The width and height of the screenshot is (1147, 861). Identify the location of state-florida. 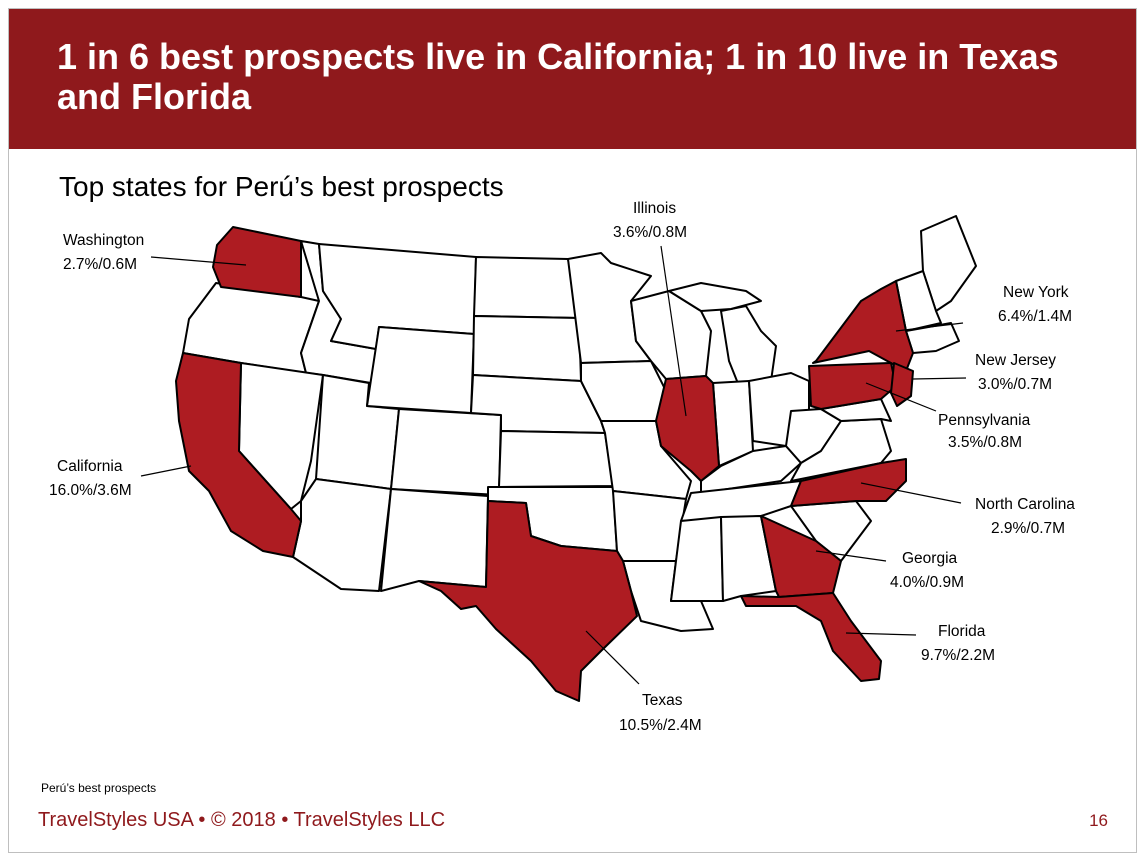
(811, 637).